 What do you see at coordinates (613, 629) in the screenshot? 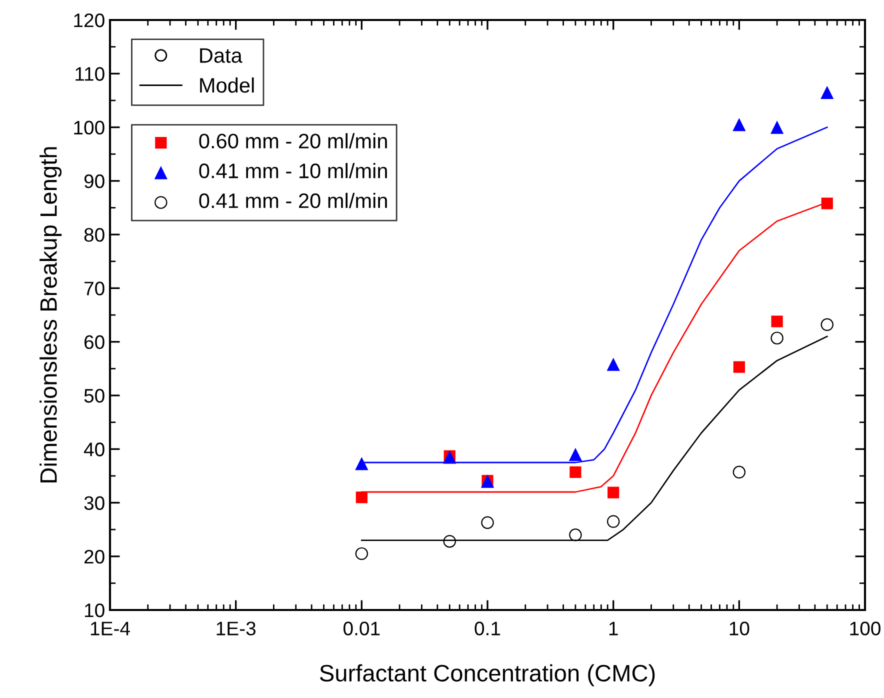
I see `x-tick-label: 1` at bounding box center [613, 629].